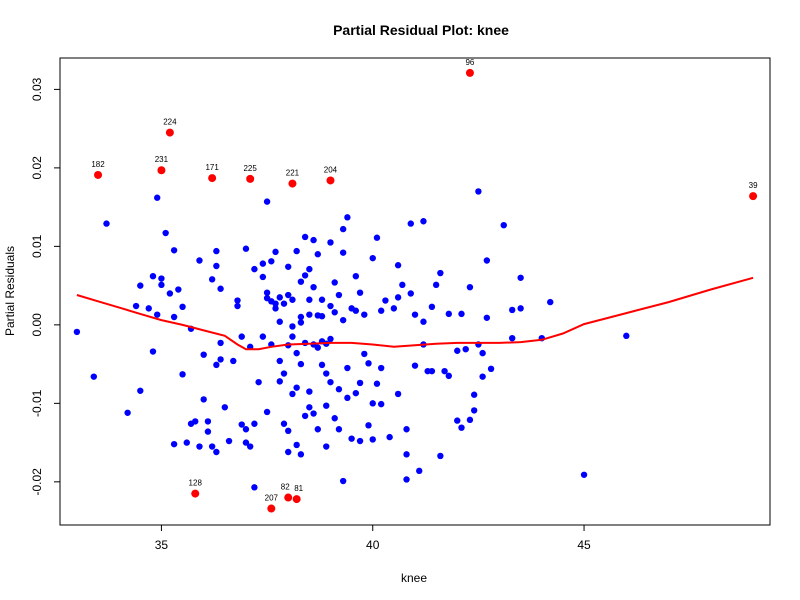  I want to click on y-tick-label: 0.02, so click(37, 168).